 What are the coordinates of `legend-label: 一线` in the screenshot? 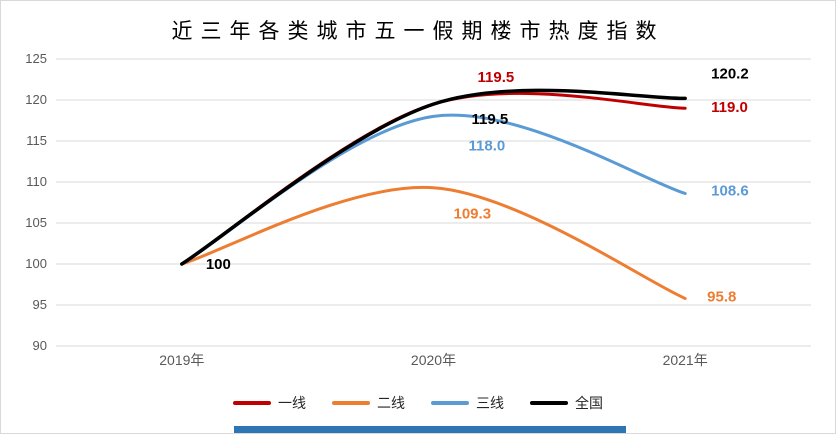 It's located at (292, 403).